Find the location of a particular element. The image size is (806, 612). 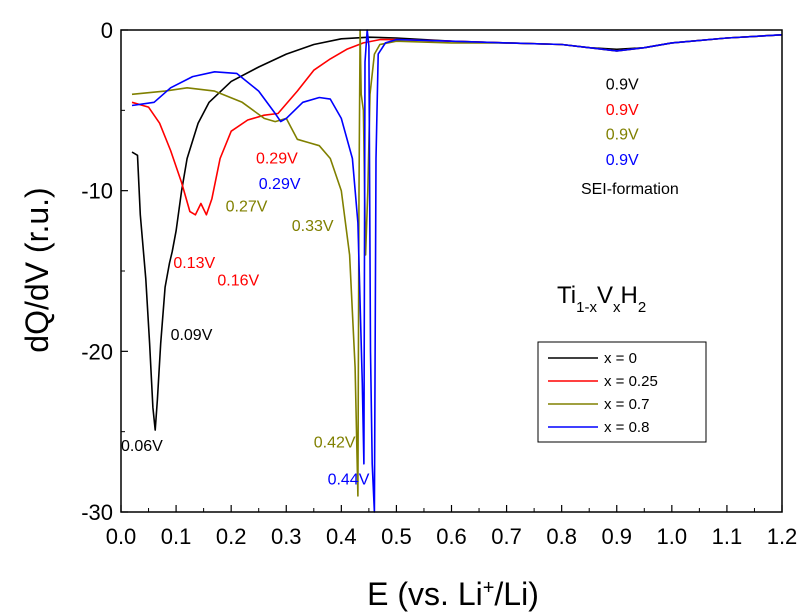

y-tick-label: 0 is located at coordinates (107, 30).